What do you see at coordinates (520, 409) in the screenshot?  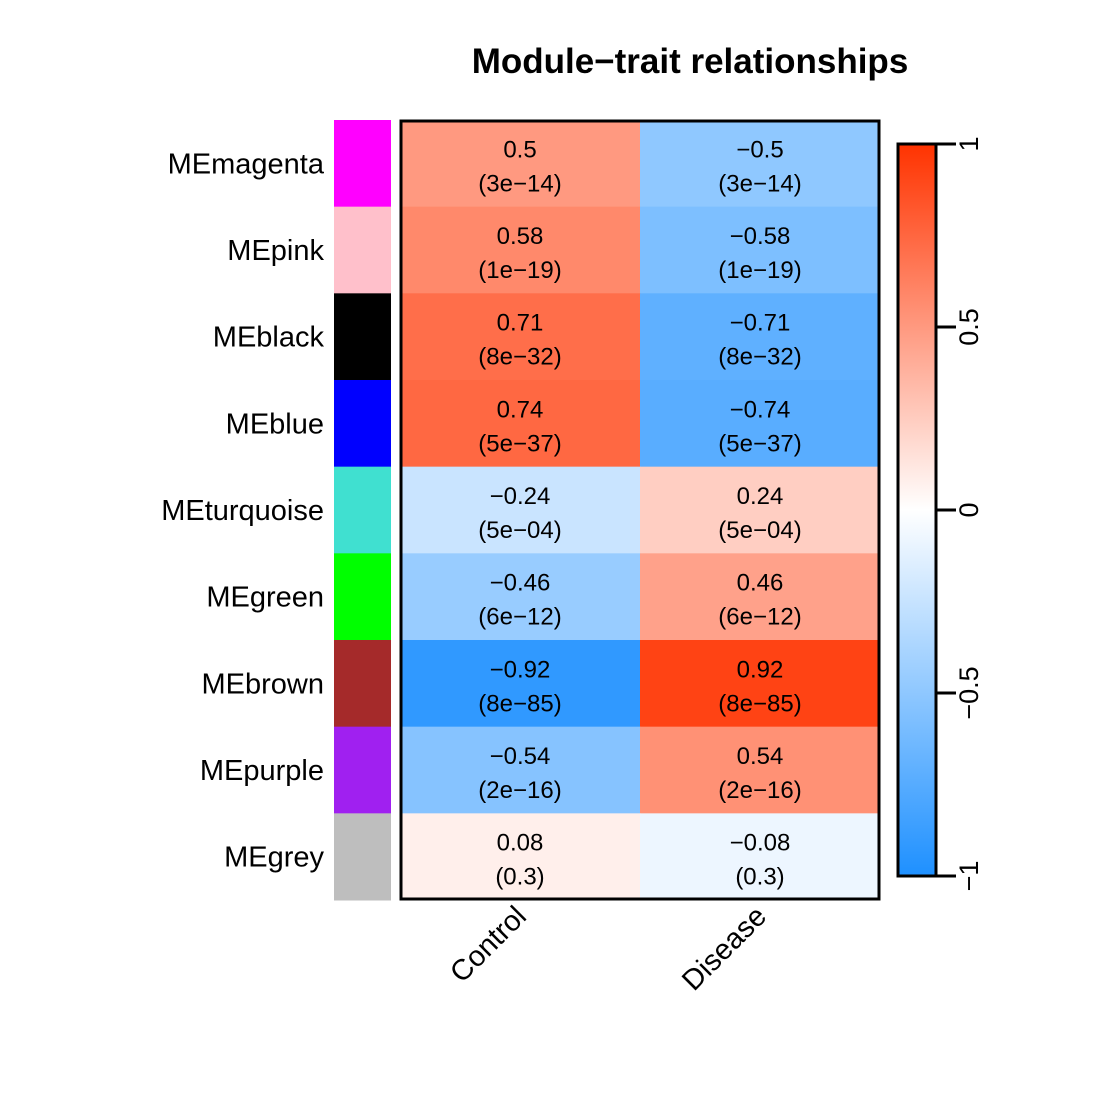 I see `cell-correlation-label: 0.74` at bounding box center [520, 409].